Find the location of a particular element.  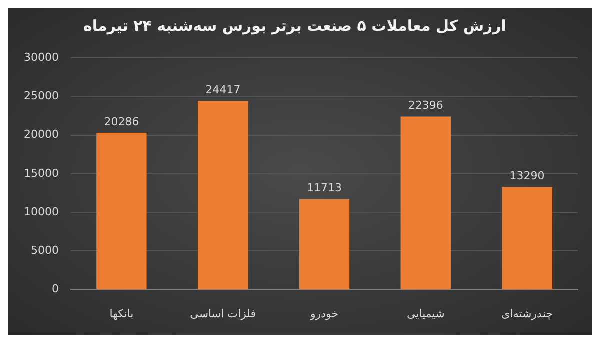

x-tick-label: شیمیایی is located at coordinates (426, 313).